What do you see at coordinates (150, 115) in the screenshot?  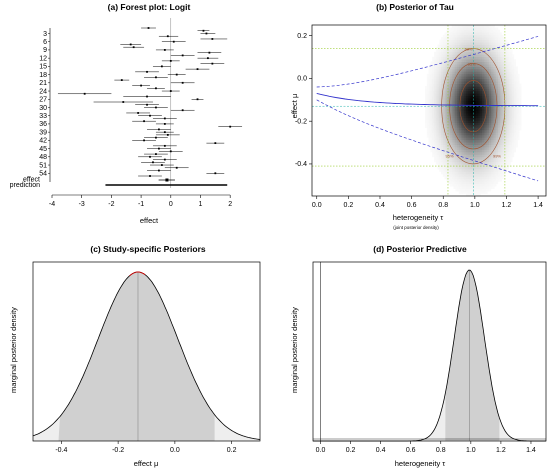 I see `study-estimate` at bounding box center [150, 115].